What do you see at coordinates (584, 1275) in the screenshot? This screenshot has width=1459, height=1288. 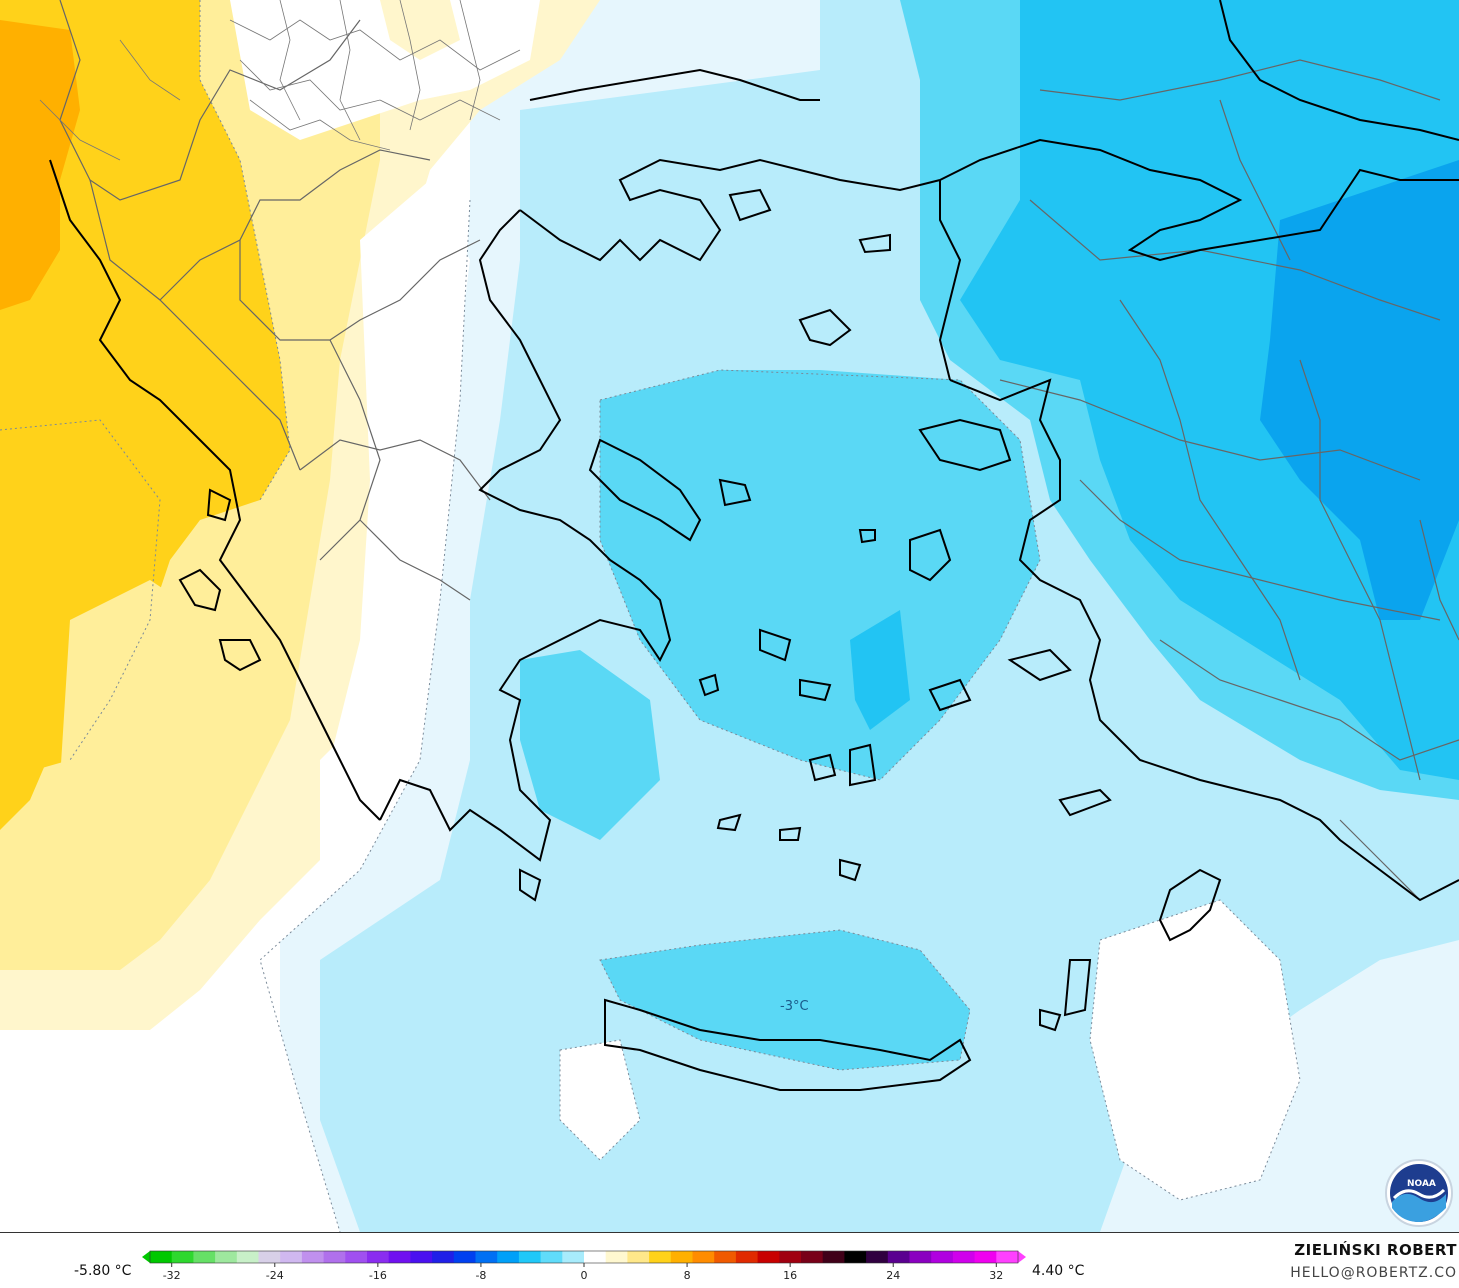 I see `colorbar-tick-label: 0` at bounding box center [584, 1275].